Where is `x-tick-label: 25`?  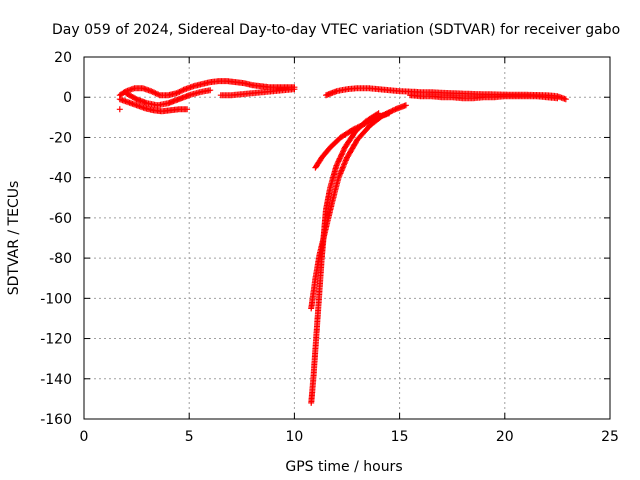
x-tick-label: 25 is located at coordinates (610, 437).